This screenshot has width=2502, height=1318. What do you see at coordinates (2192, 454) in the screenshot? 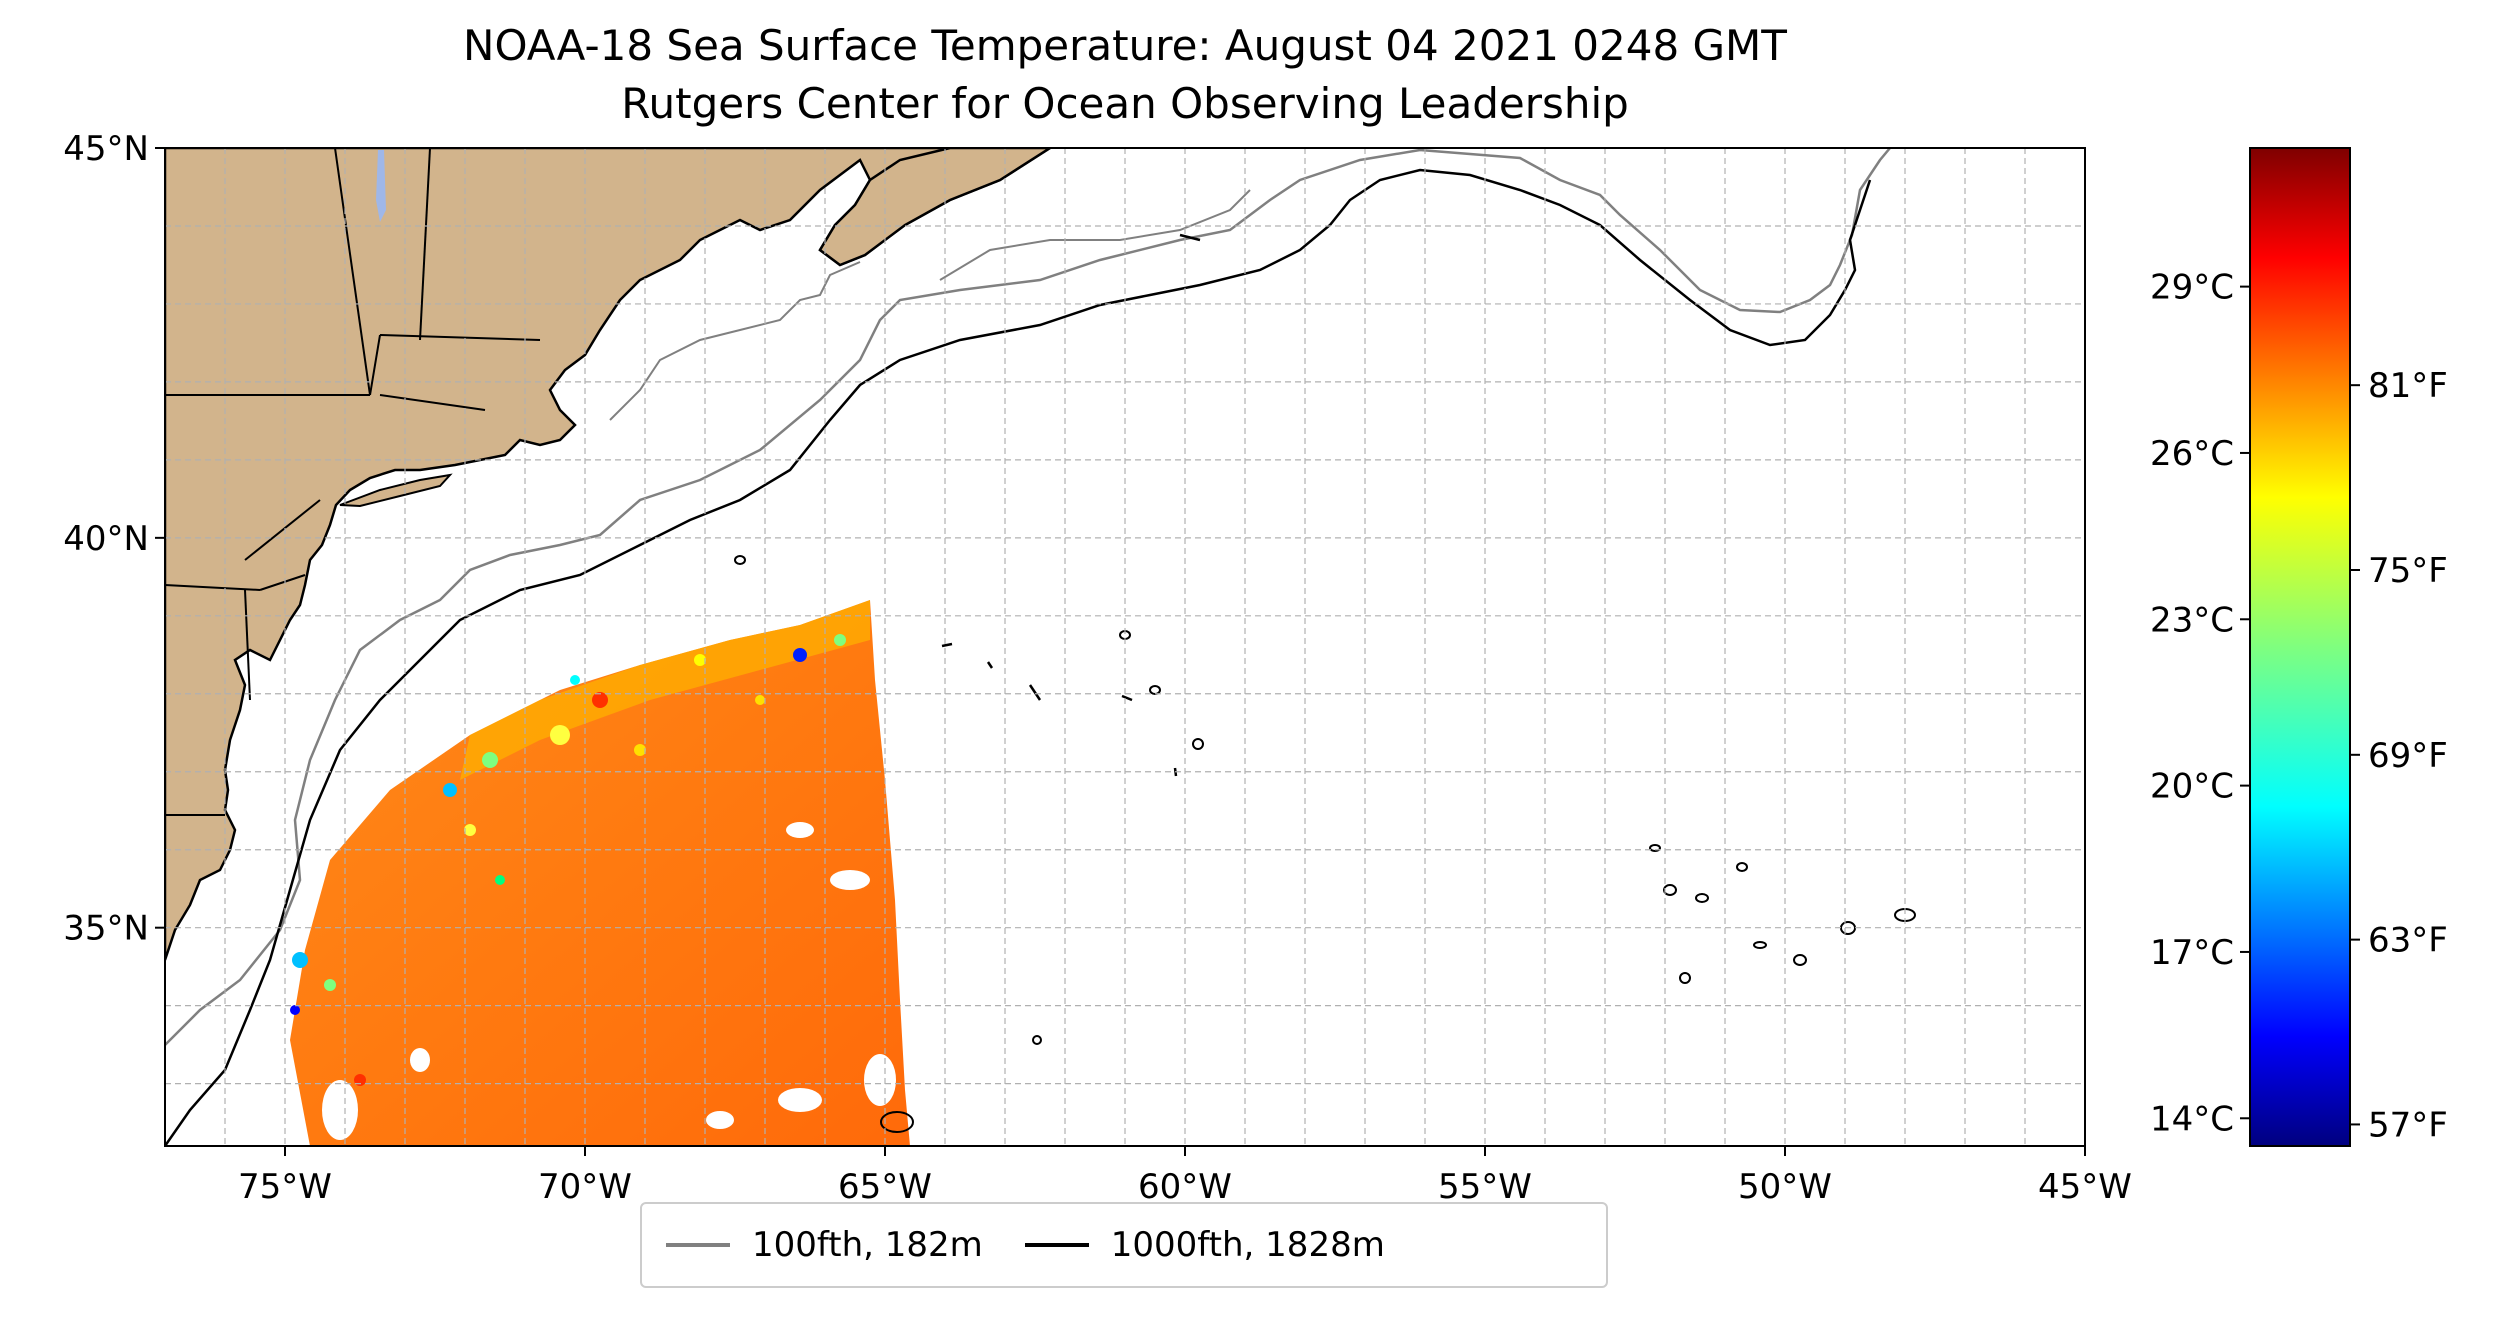
I see `celsius-tick-label: 26°C` at bounding box center [2192, 454].